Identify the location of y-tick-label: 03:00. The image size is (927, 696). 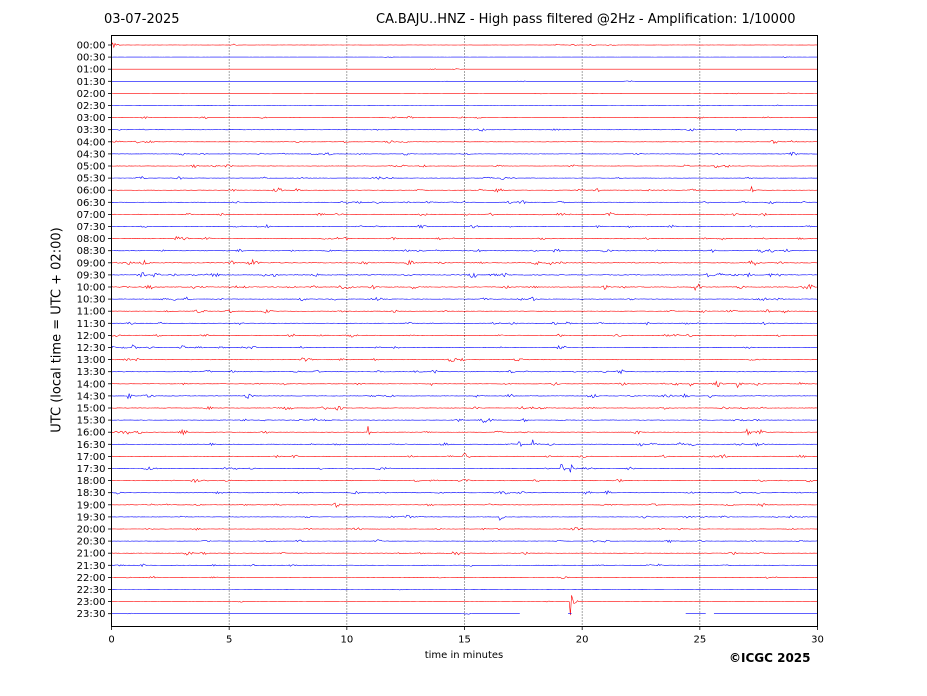
(91, 118).